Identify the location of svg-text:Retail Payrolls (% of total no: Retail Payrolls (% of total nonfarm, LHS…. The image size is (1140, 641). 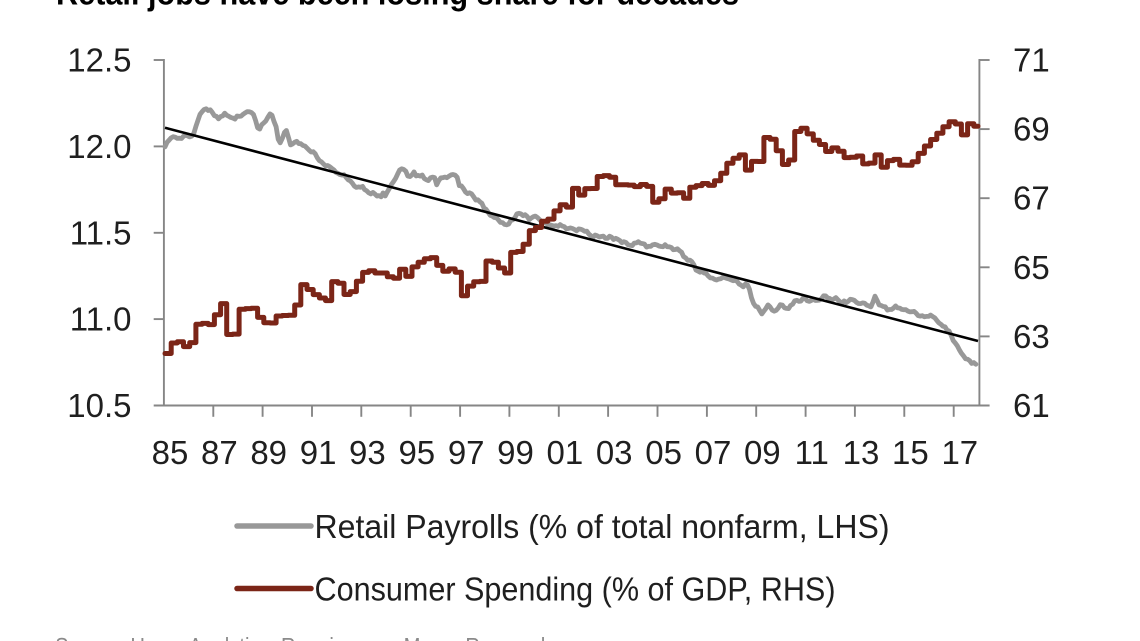
(602, 526).